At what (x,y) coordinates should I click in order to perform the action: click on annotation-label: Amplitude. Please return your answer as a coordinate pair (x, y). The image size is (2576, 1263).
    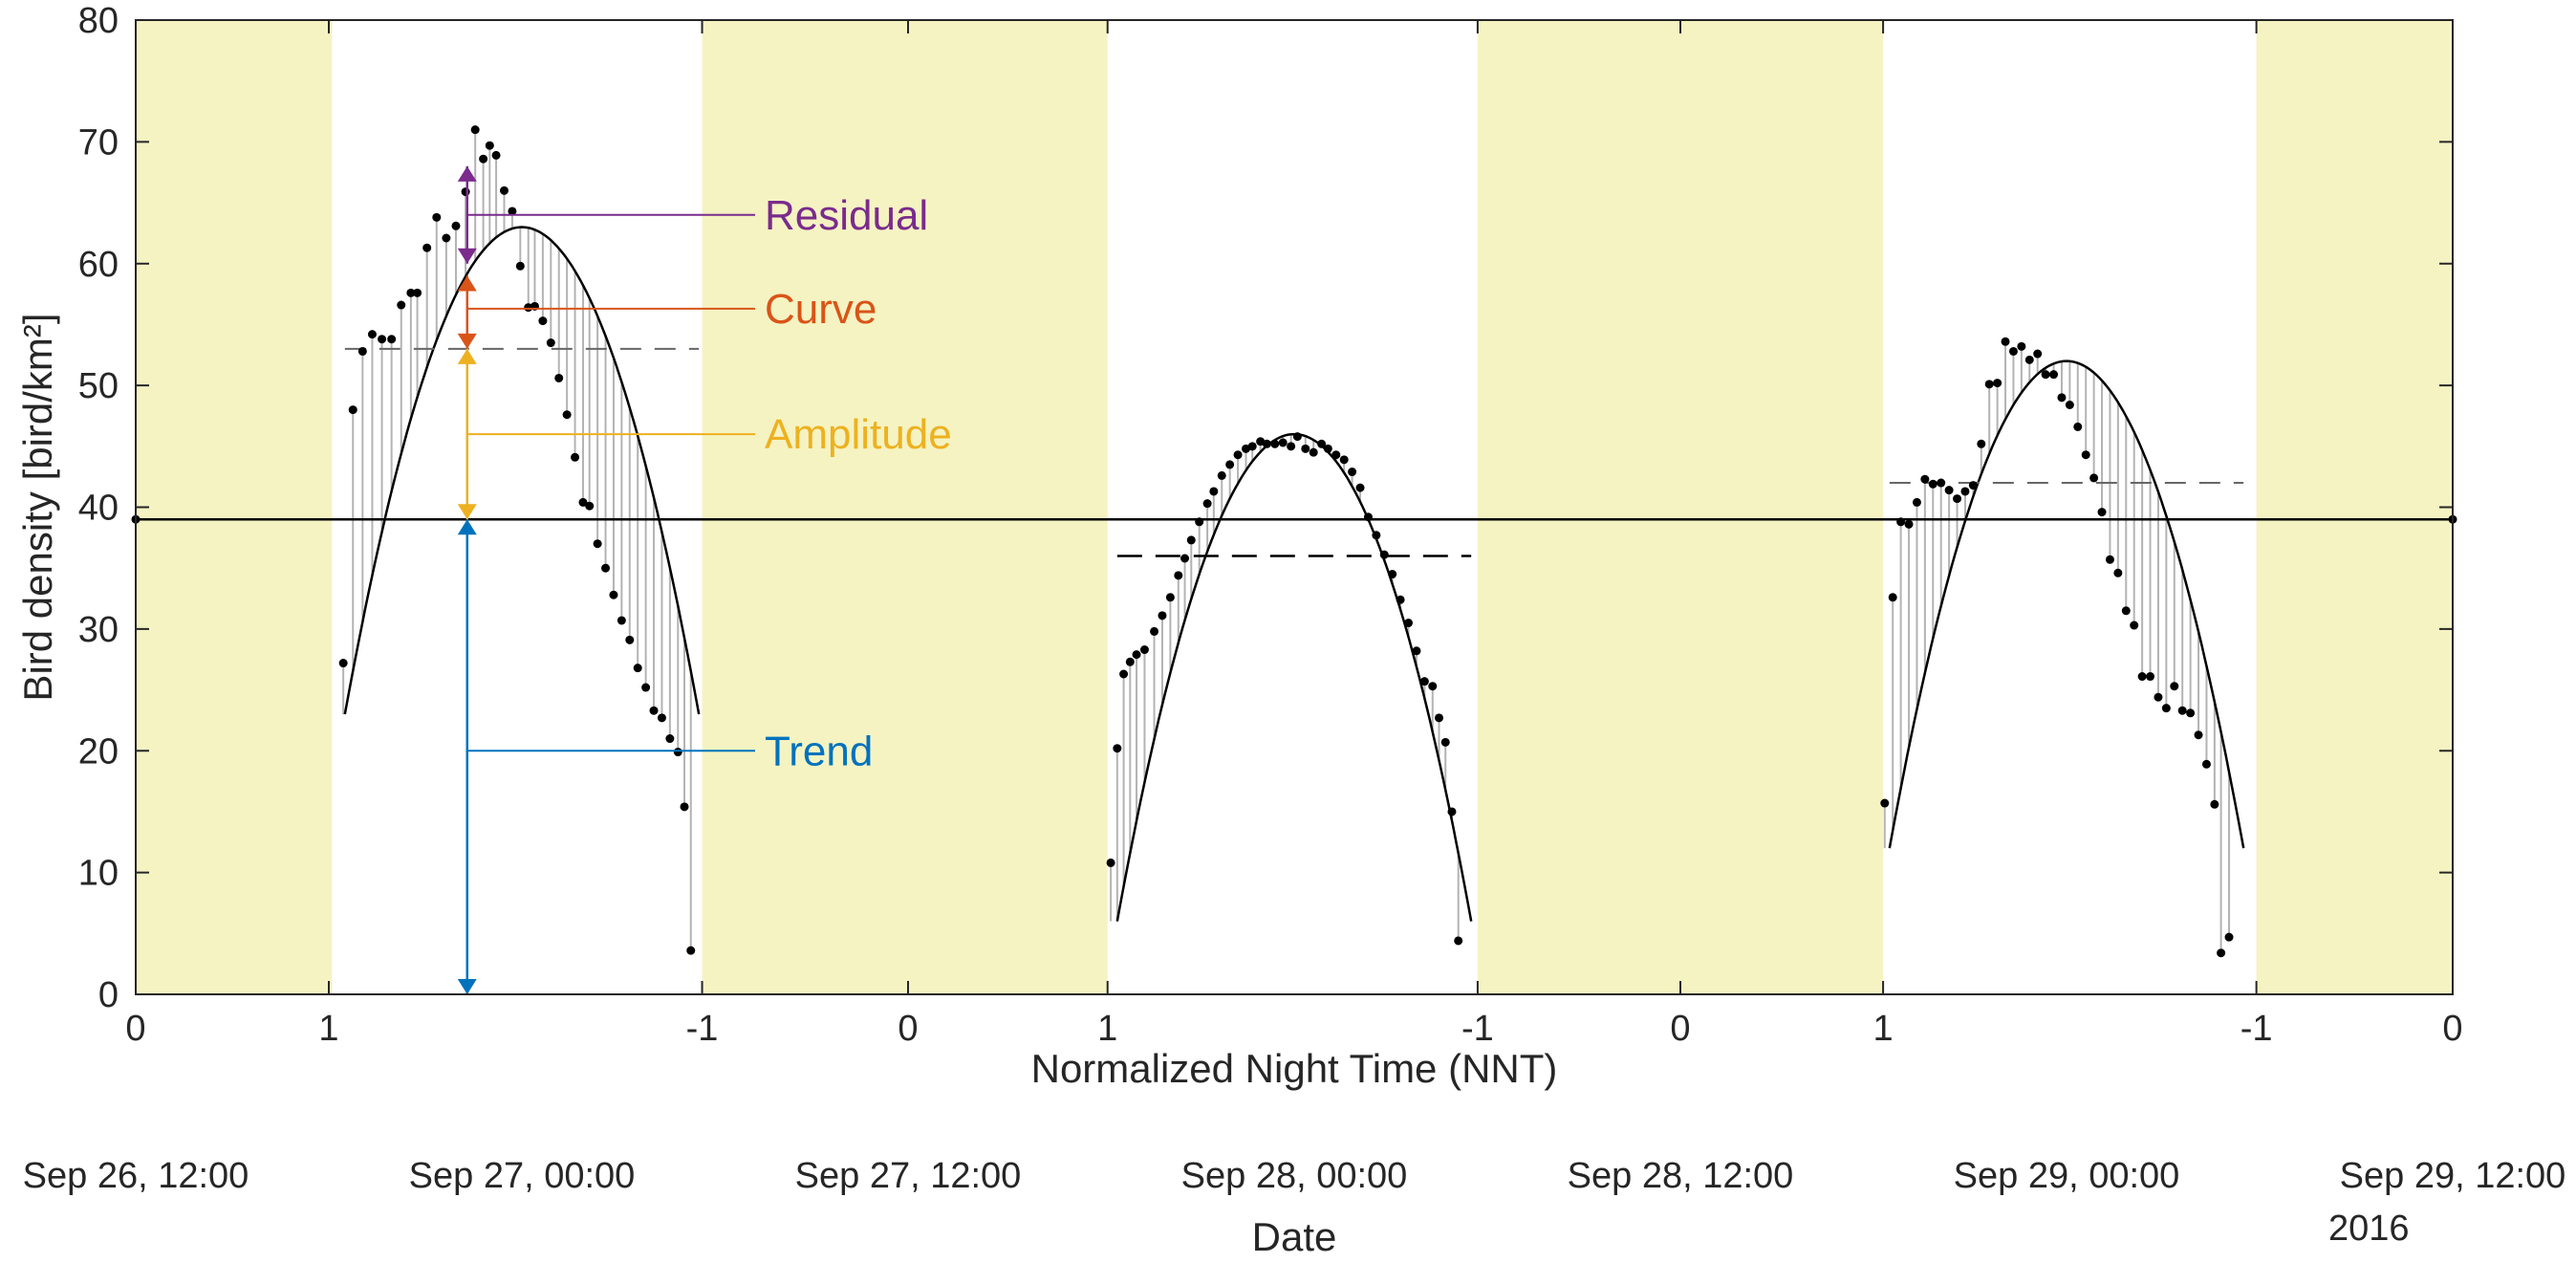
    Looking at the image, I should click on (858, 434).